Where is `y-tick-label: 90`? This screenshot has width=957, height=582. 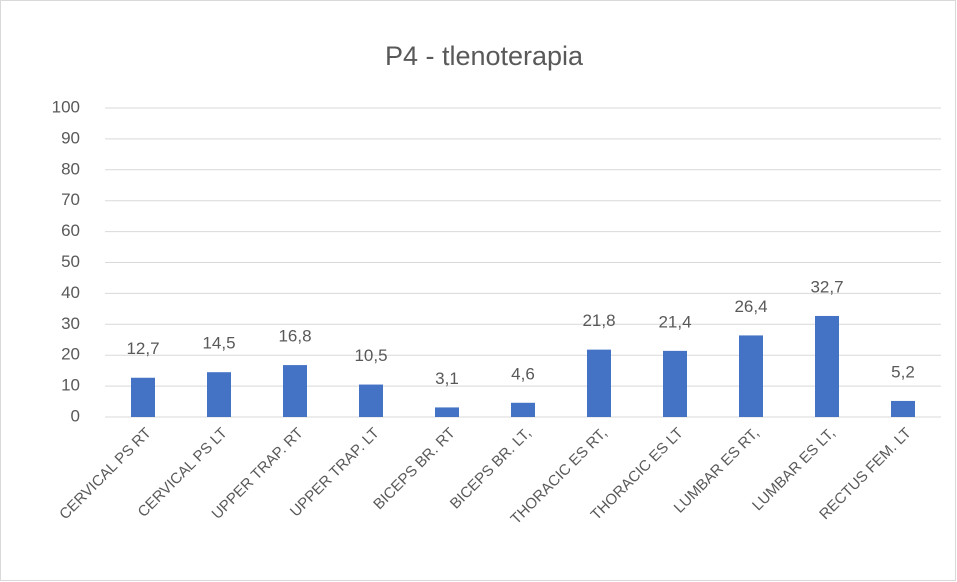
y-tick-label: 90 is located at coordinates (70, 137).